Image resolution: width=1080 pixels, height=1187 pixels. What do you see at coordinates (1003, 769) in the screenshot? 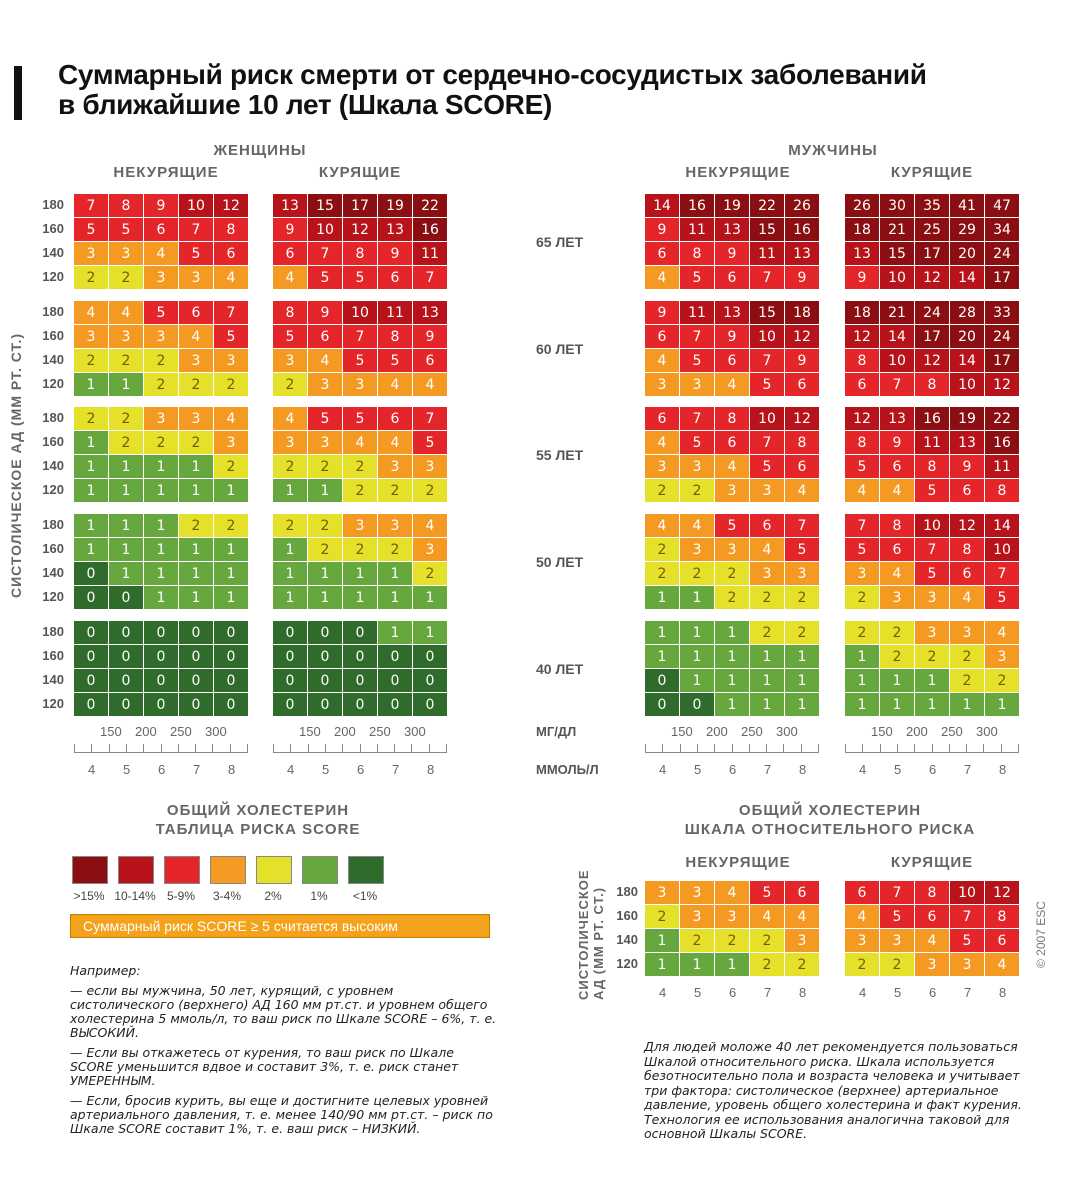
I see `mmol-tick-label: 8` at bounding box center [1003, 769].